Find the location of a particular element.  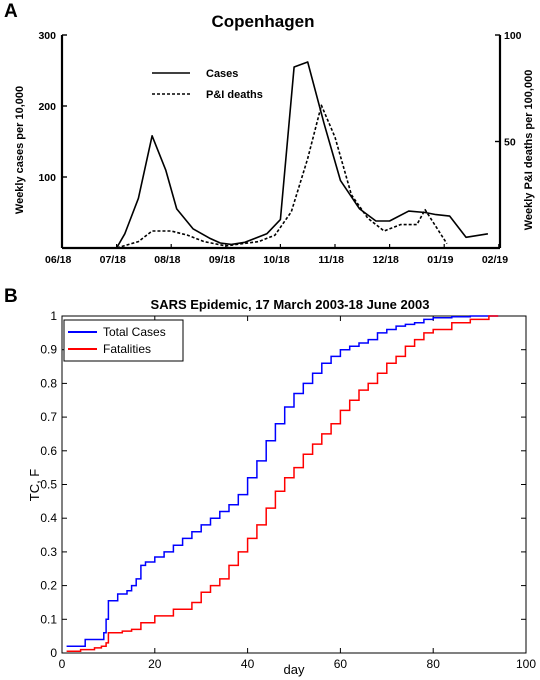

panel-b-y-tick-label: 0.9 is located at coordinates (48, 350).